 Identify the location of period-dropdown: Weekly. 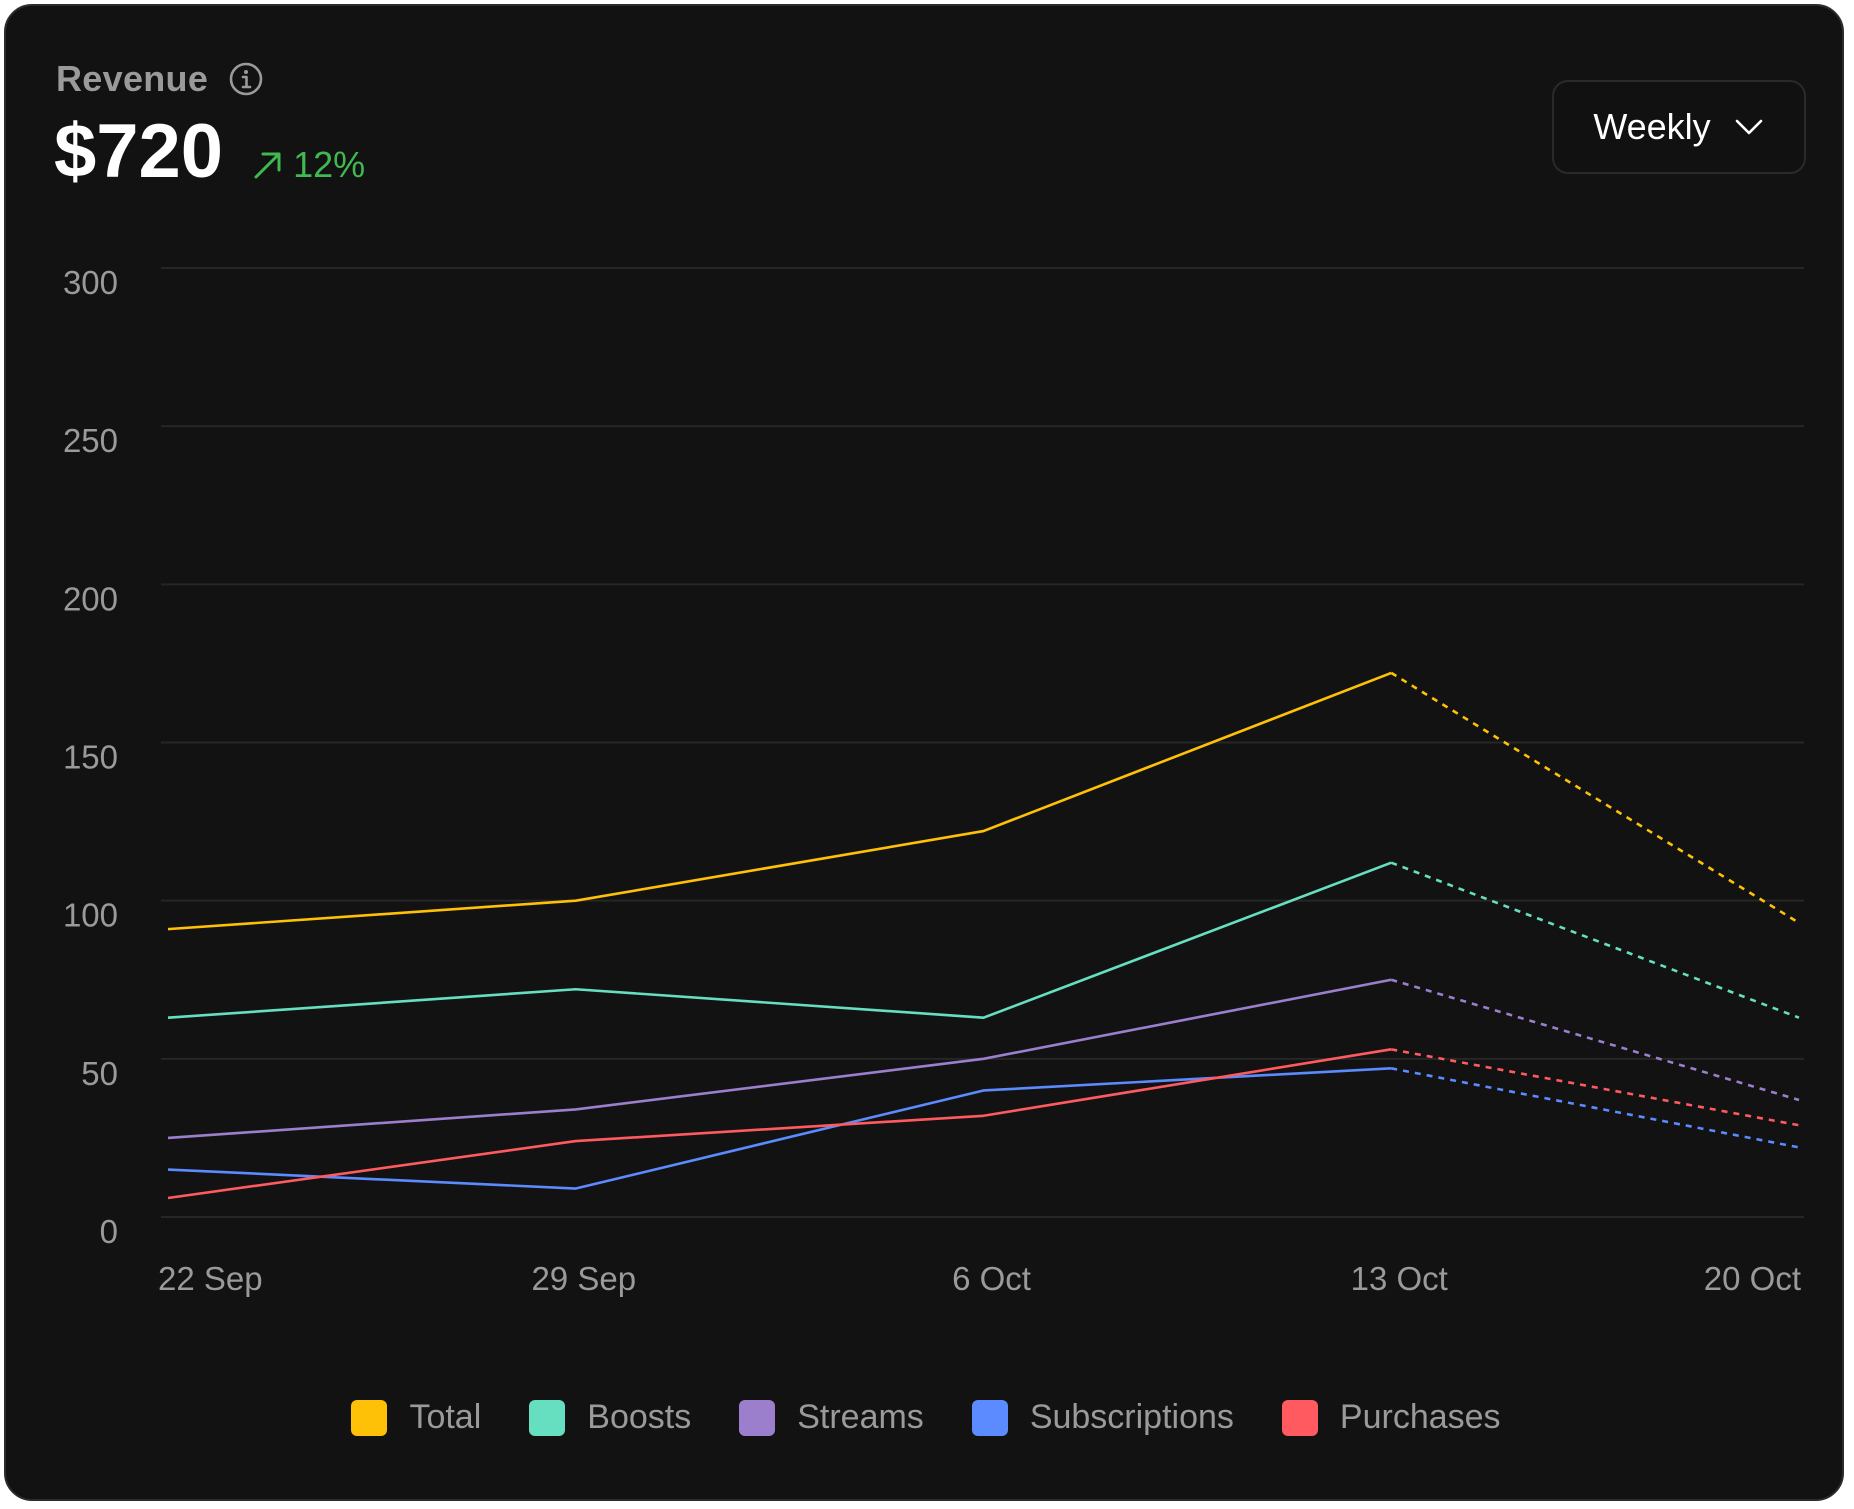
(1679, 127).